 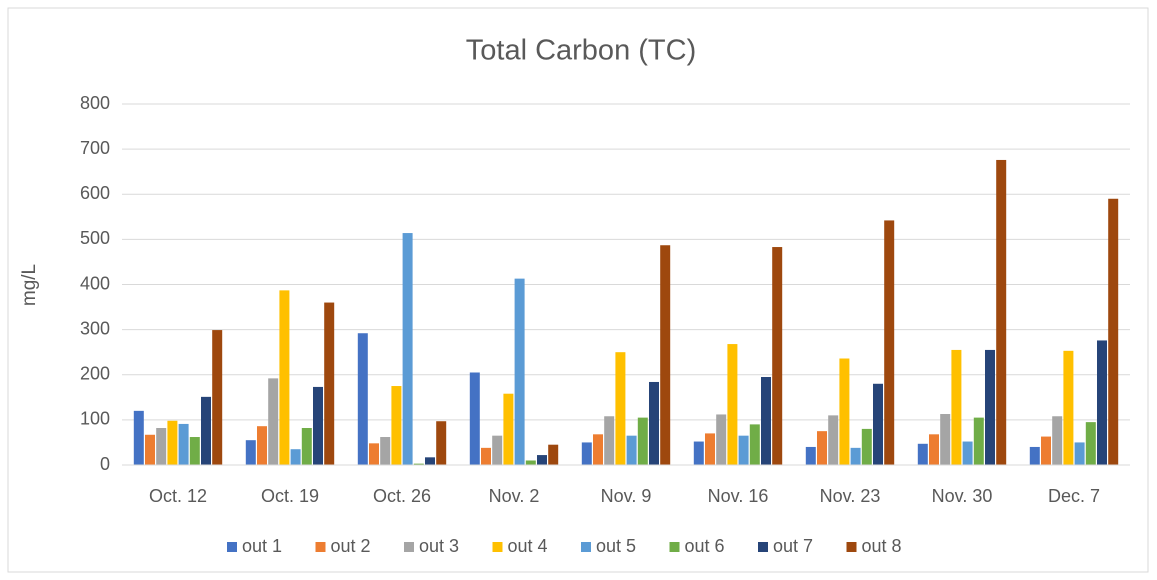 I want to click on legend-label: out 4, so click(x=528, y=546).